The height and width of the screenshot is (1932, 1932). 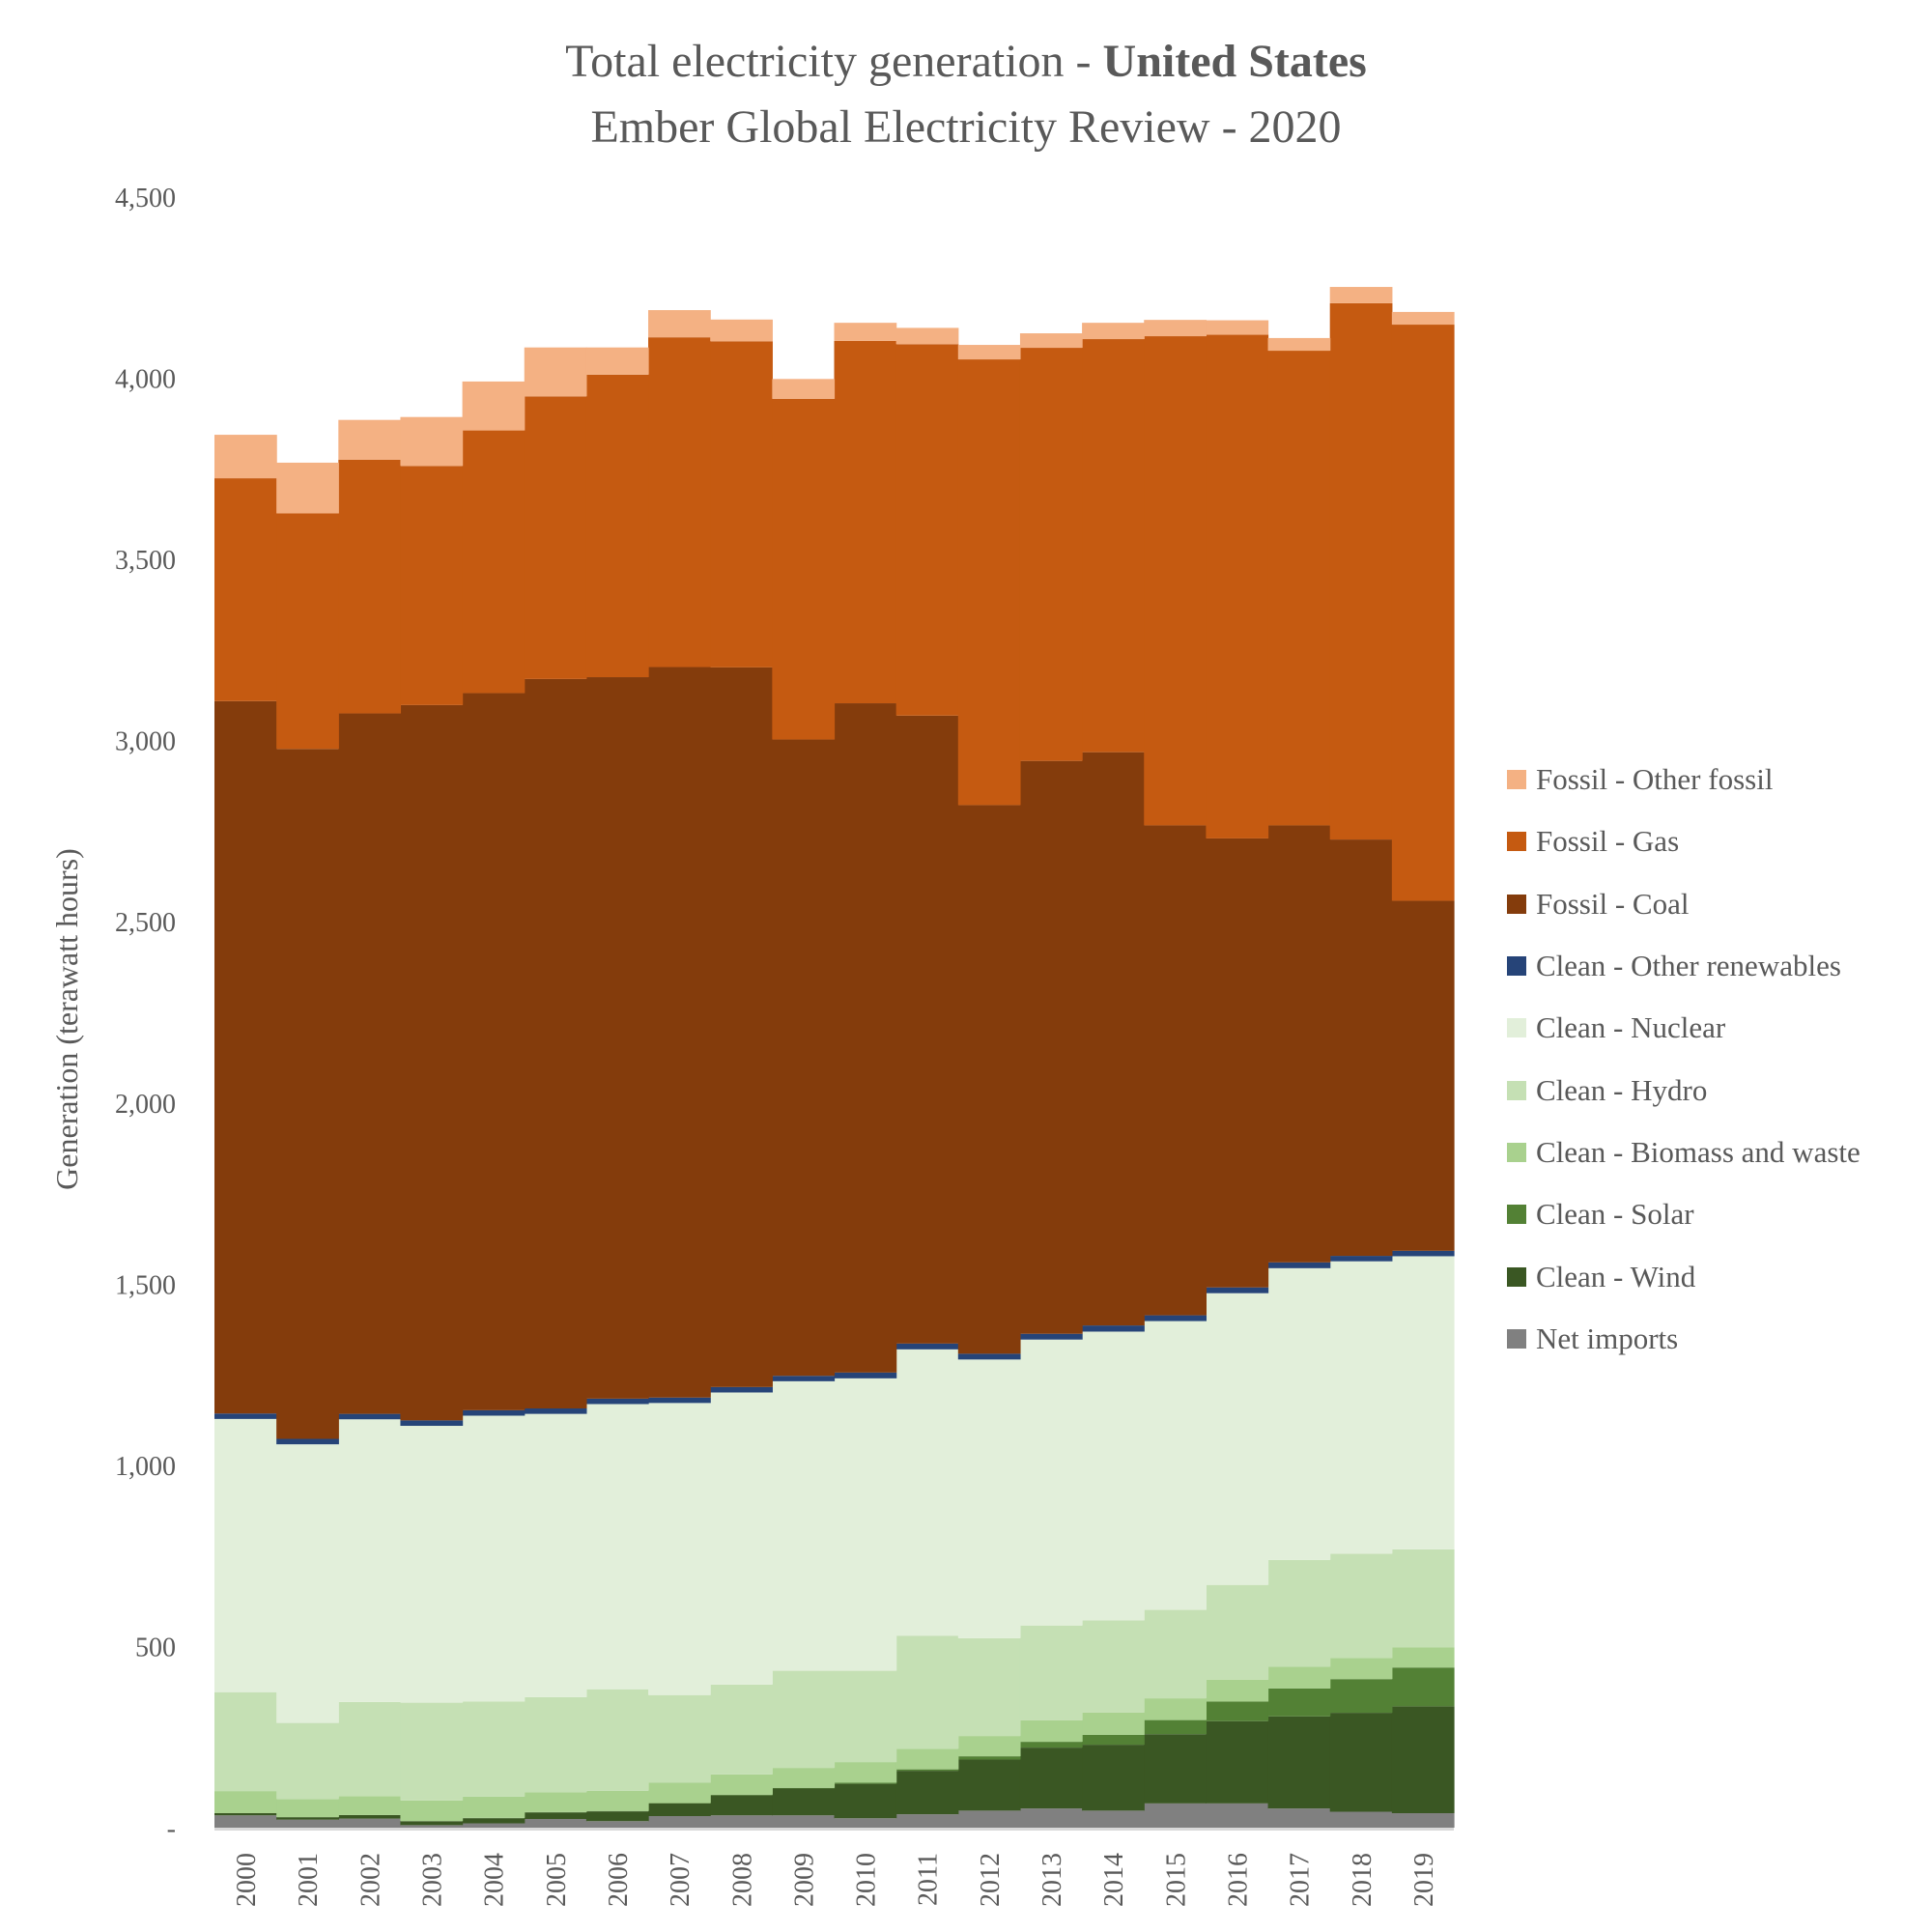 I want to click on x-tick-label: 2014, so click(x=1114, y=1880).